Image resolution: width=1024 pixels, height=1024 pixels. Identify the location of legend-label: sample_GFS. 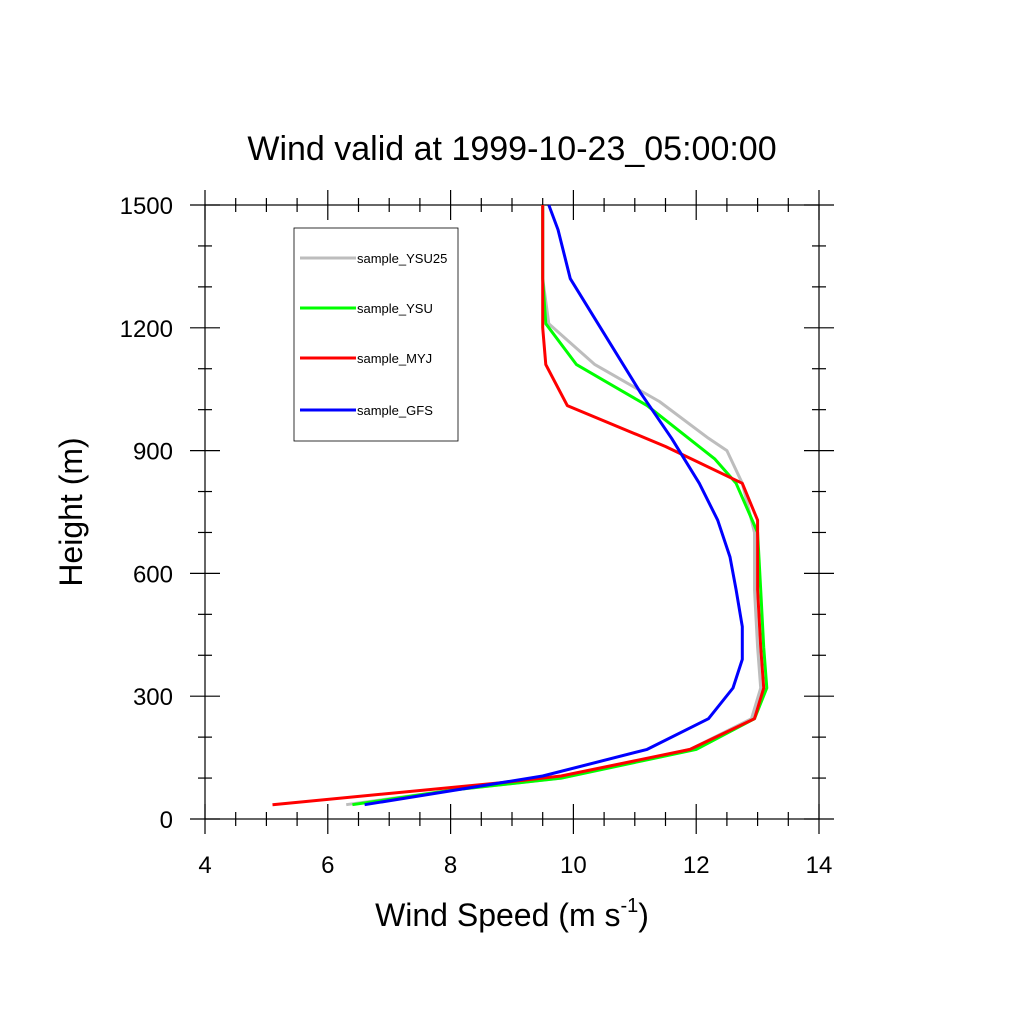
(395, 410).